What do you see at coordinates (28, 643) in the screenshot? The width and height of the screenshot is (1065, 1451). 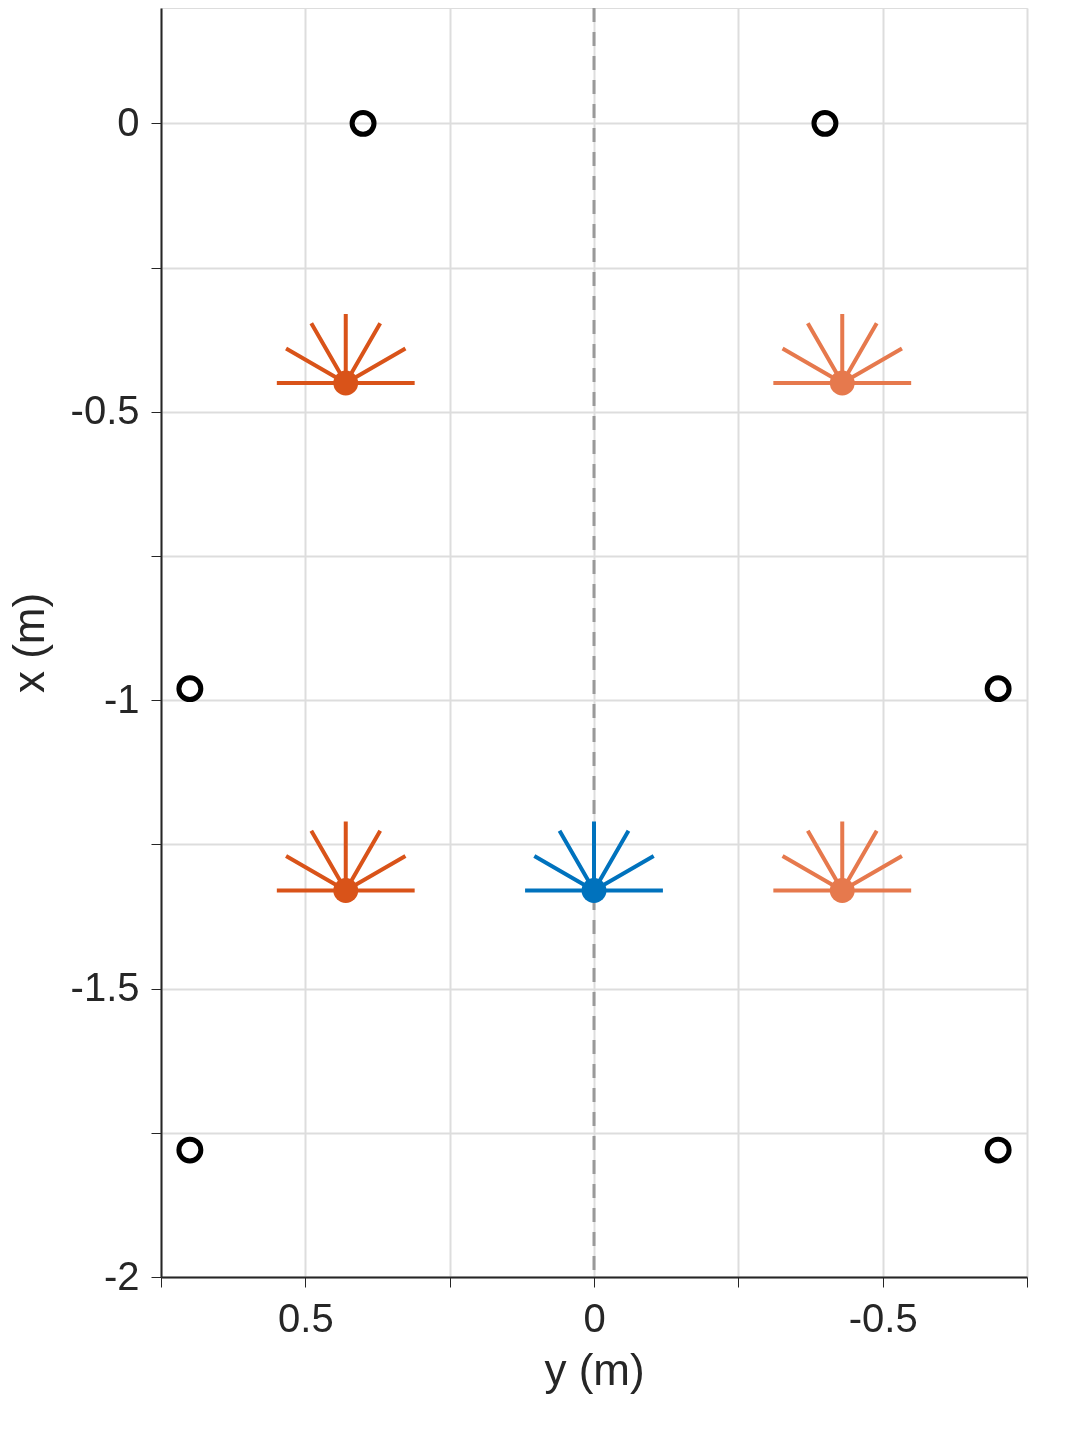 I see `y-axis-title: x (m)` at bounding box center [28, 643].